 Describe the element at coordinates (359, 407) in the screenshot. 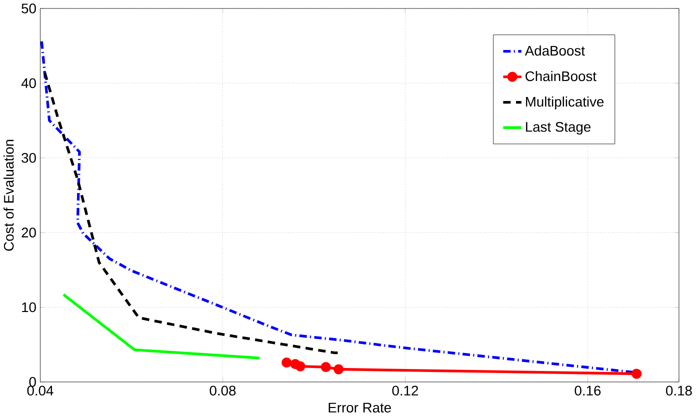

I see `x-axis-title: Error Rate` at that location.